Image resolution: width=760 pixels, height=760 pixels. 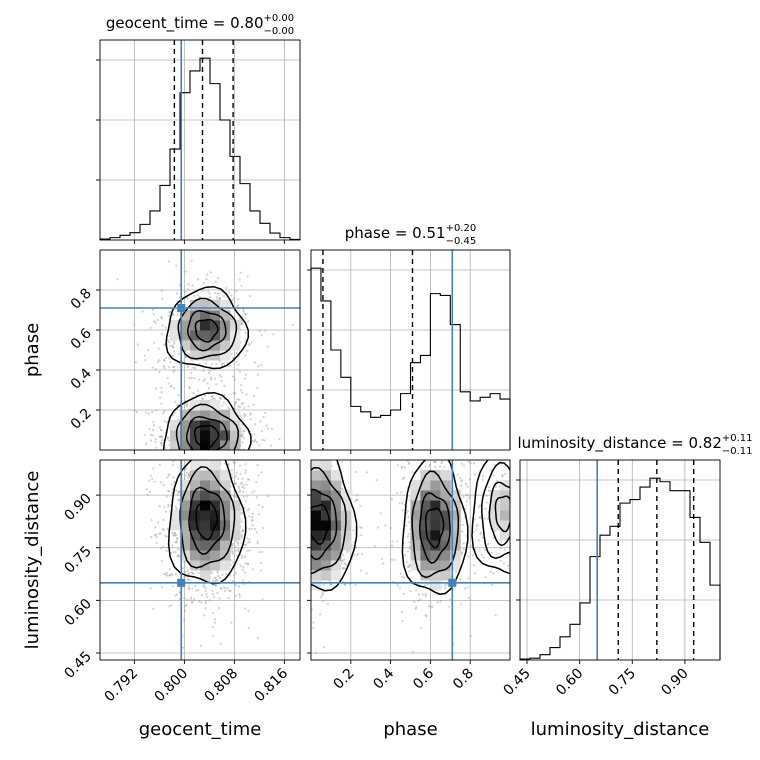 I want to click on x-tick-label: 0.816, so click(x=272, y=685).